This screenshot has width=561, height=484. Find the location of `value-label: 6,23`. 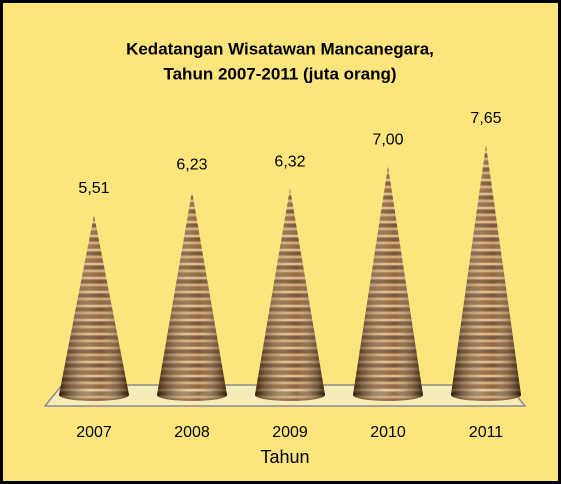

value-label: 6,23 is located at coordinates (191, 165).